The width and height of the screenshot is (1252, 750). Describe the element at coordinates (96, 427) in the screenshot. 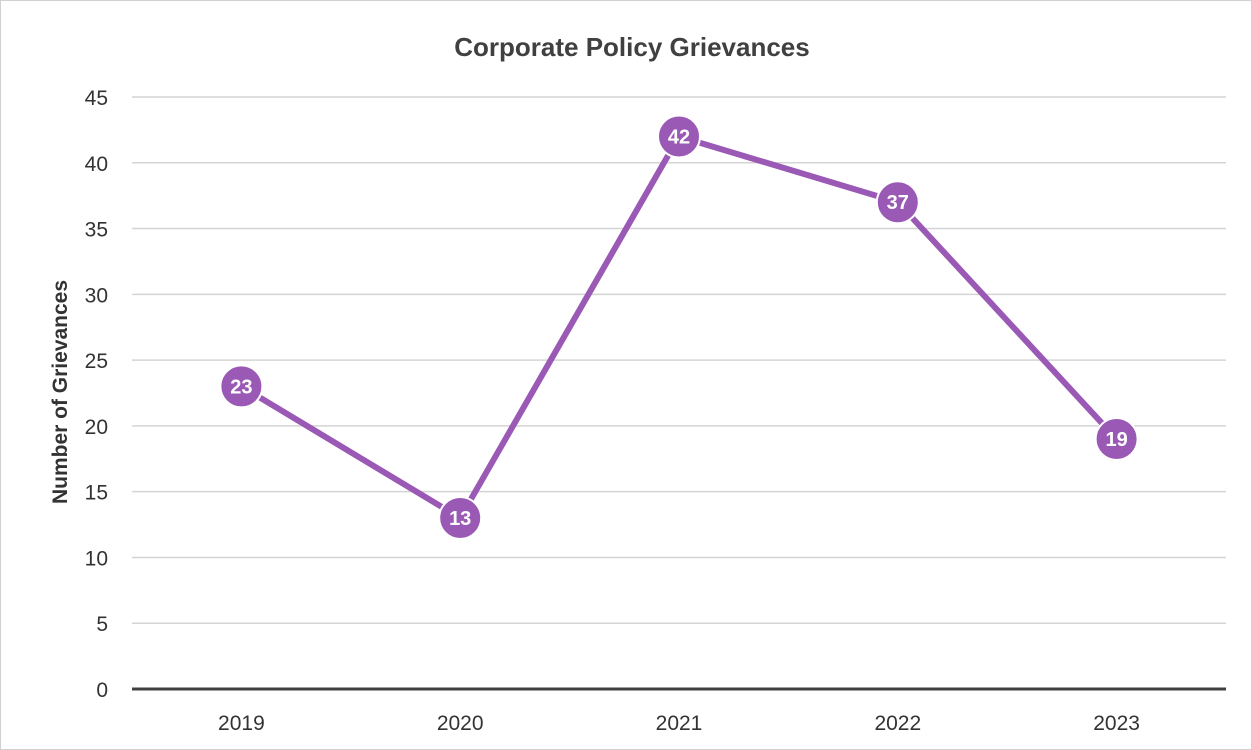

I see `y-tick-label: 20` at that location.